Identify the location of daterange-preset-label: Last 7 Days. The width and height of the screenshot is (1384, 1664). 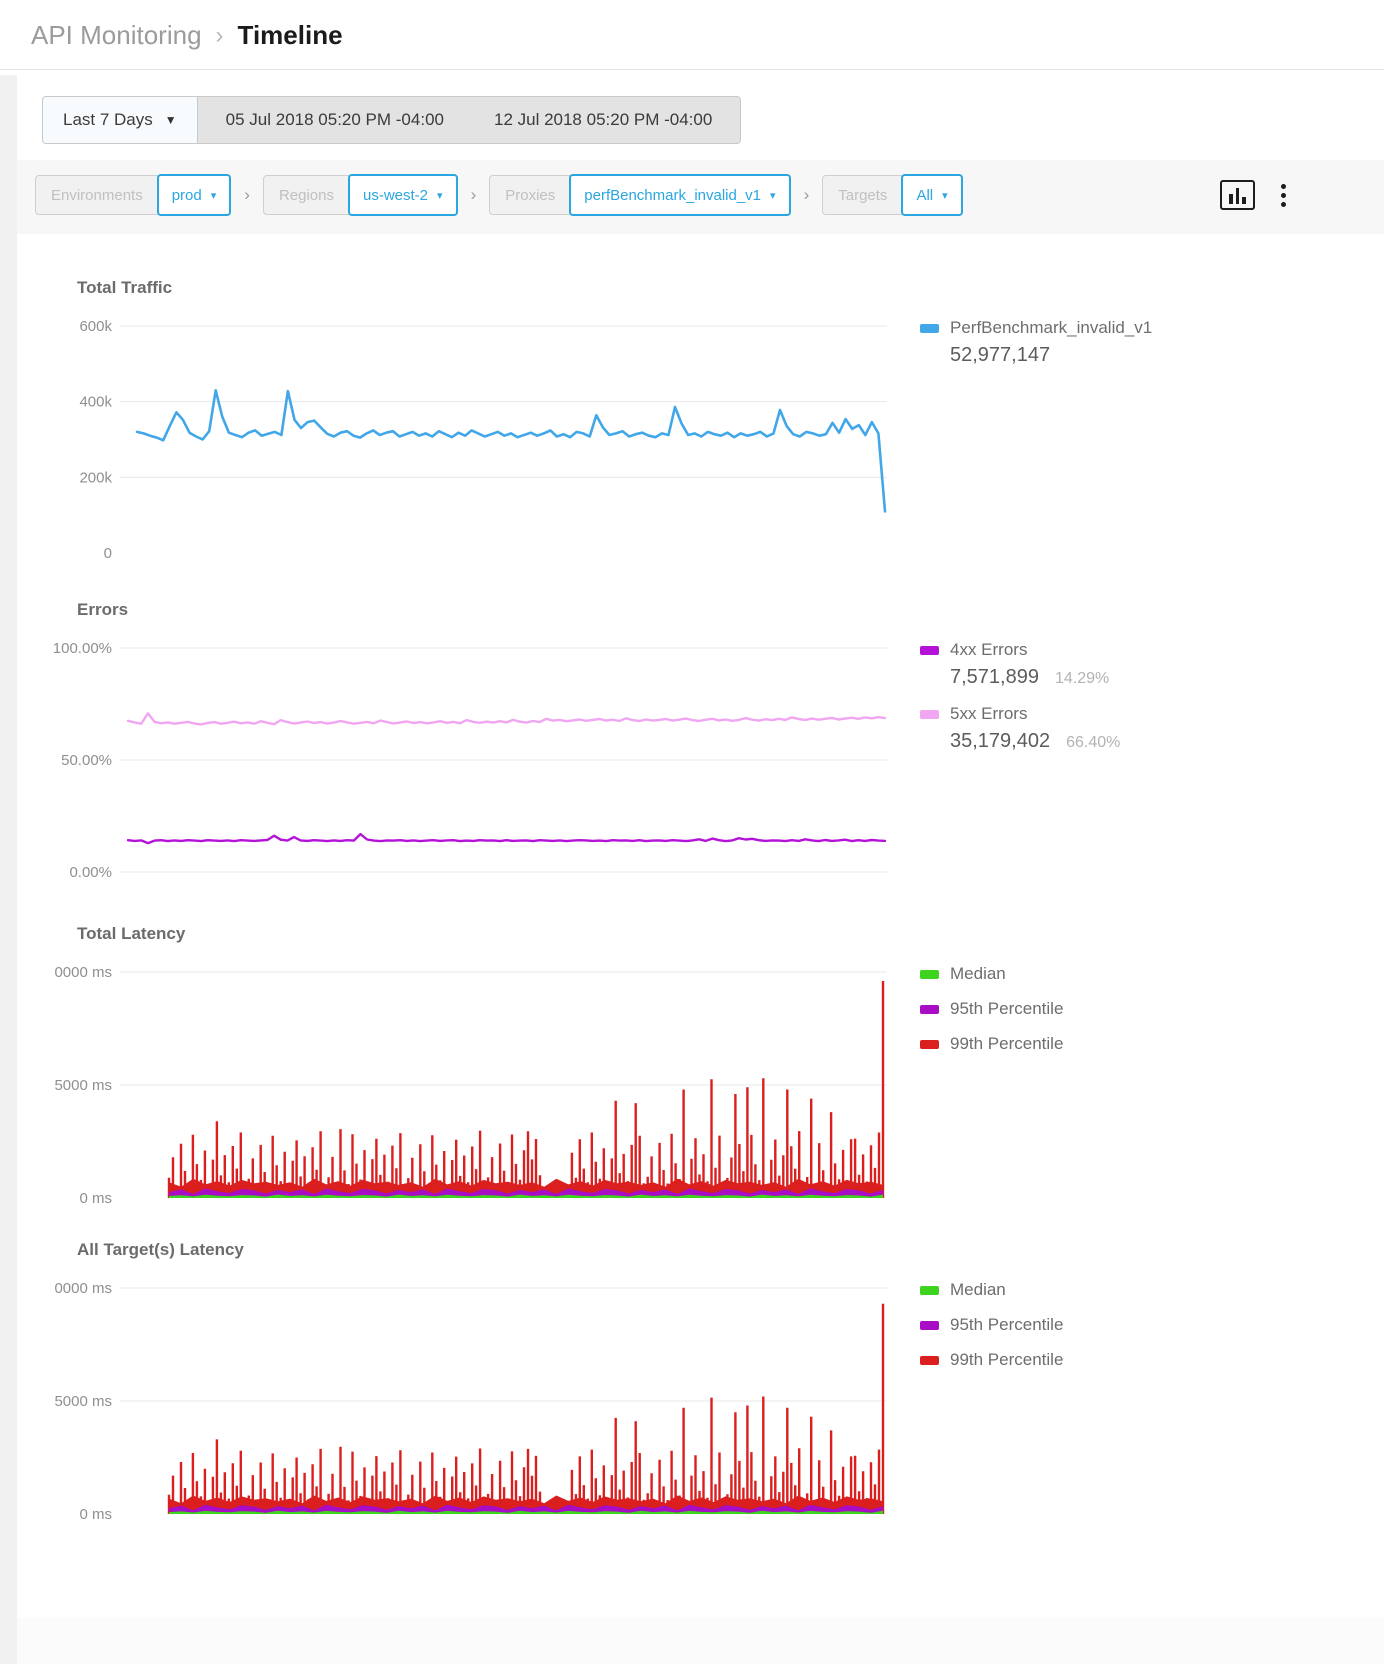
(108, 119).